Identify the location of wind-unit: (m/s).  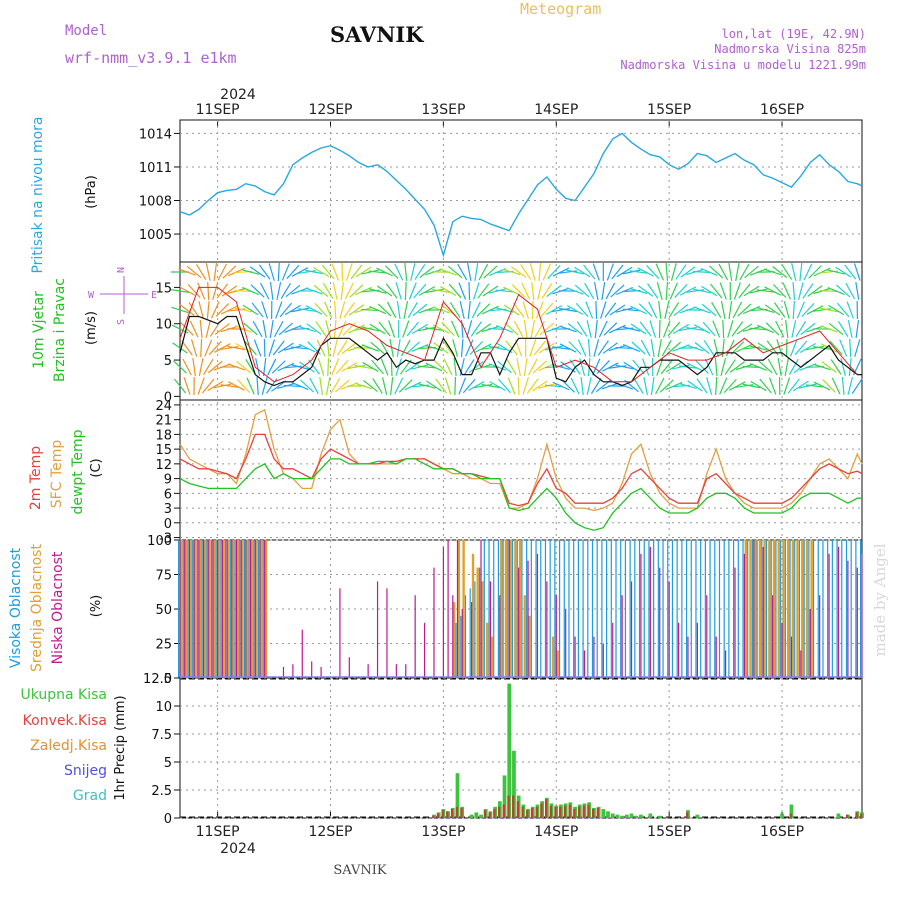
(91, 328).